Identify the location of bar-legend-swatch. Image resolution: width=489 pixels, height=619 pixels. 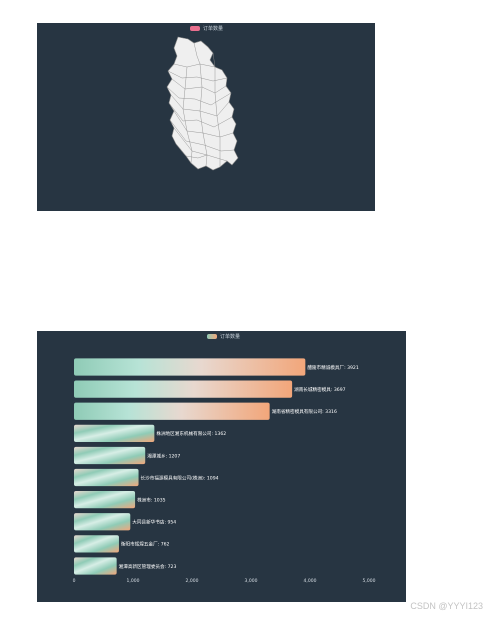
(212, 336).